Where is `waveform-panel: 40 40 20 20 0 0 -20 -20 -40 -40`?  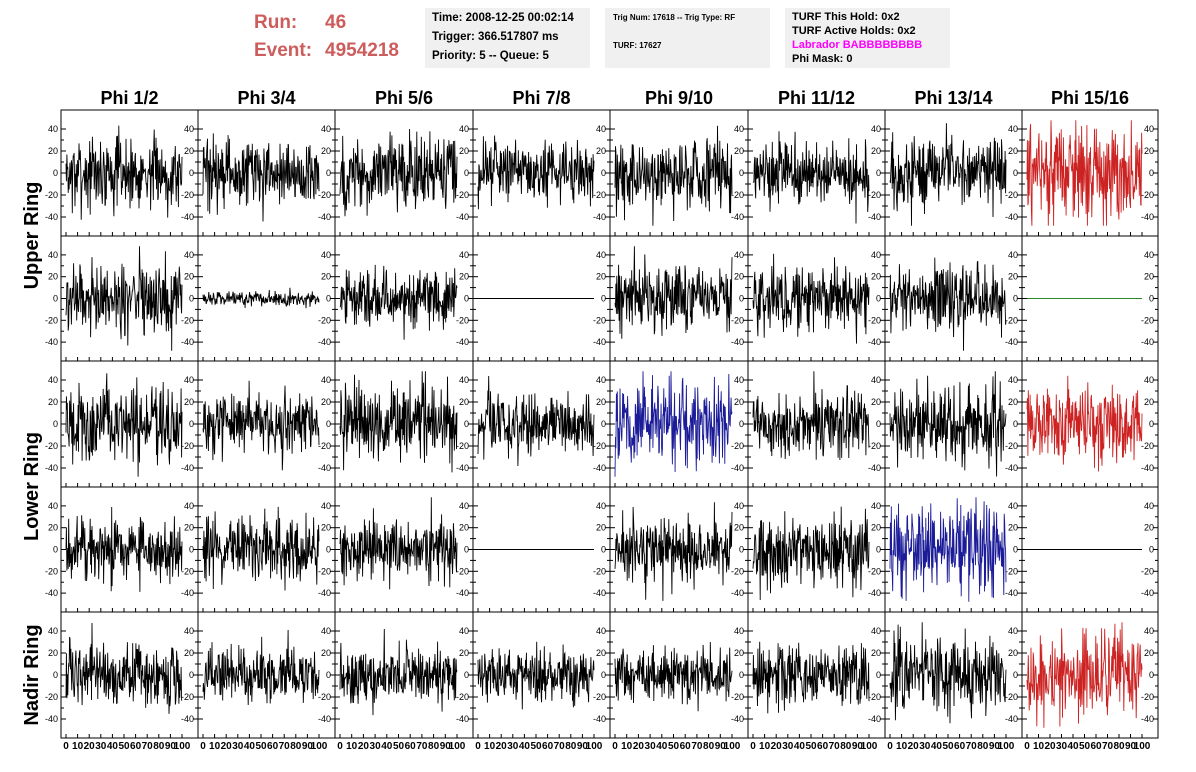
waveform-panel: 40 40 20 20 0 0 -20 -20 -40 -40 is located at coordinates (122, 675).